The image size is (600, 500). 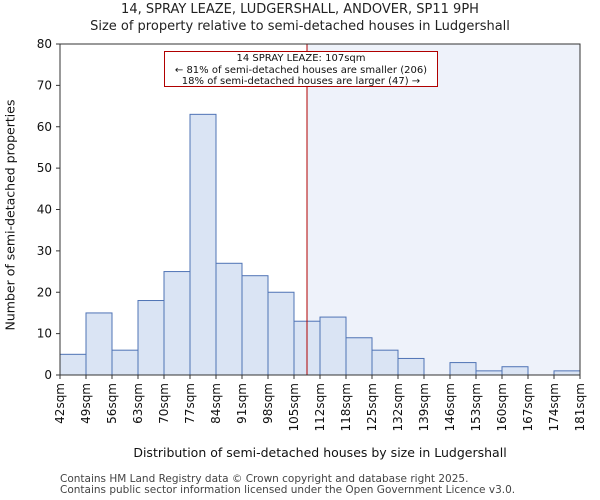 What do you see at coordinates (554, 407) in the screenshot?
I see `x-tick-label: 174sqm` at bounding box center [554, 407].